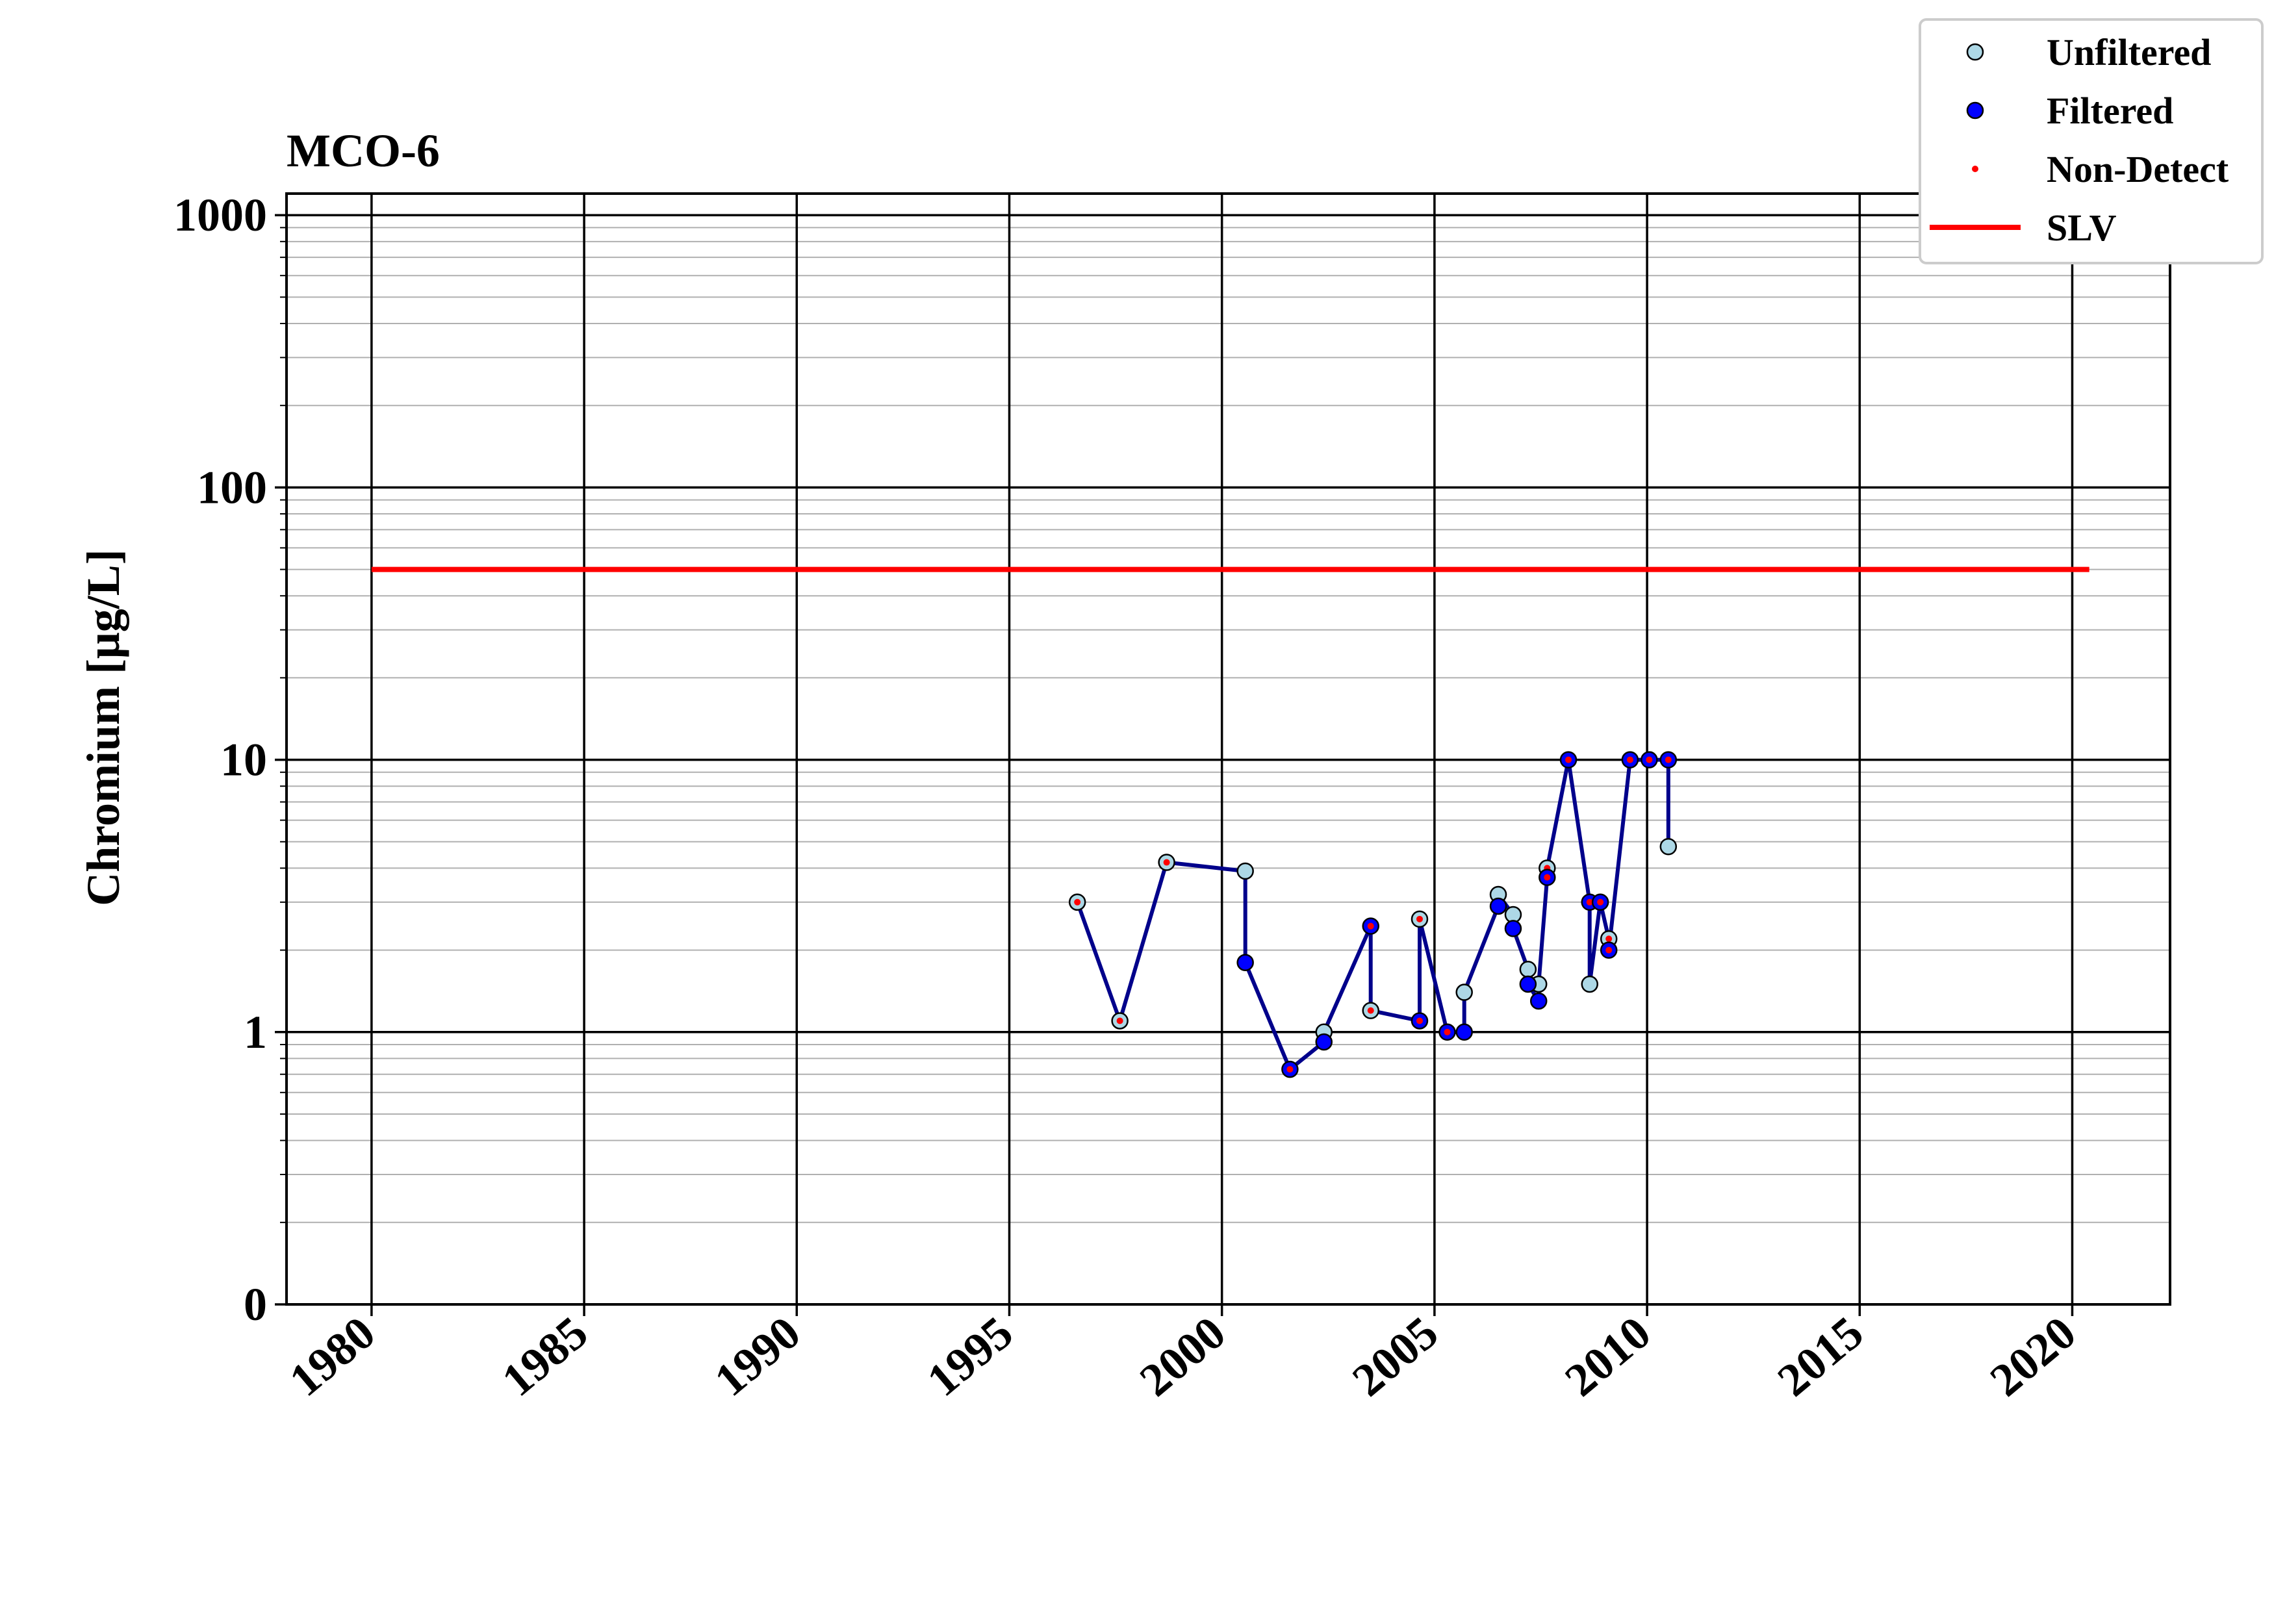 The image size is (2274, 1624). I want to click on y-axis-label: Chromium [μg/L], so click(103, 727).